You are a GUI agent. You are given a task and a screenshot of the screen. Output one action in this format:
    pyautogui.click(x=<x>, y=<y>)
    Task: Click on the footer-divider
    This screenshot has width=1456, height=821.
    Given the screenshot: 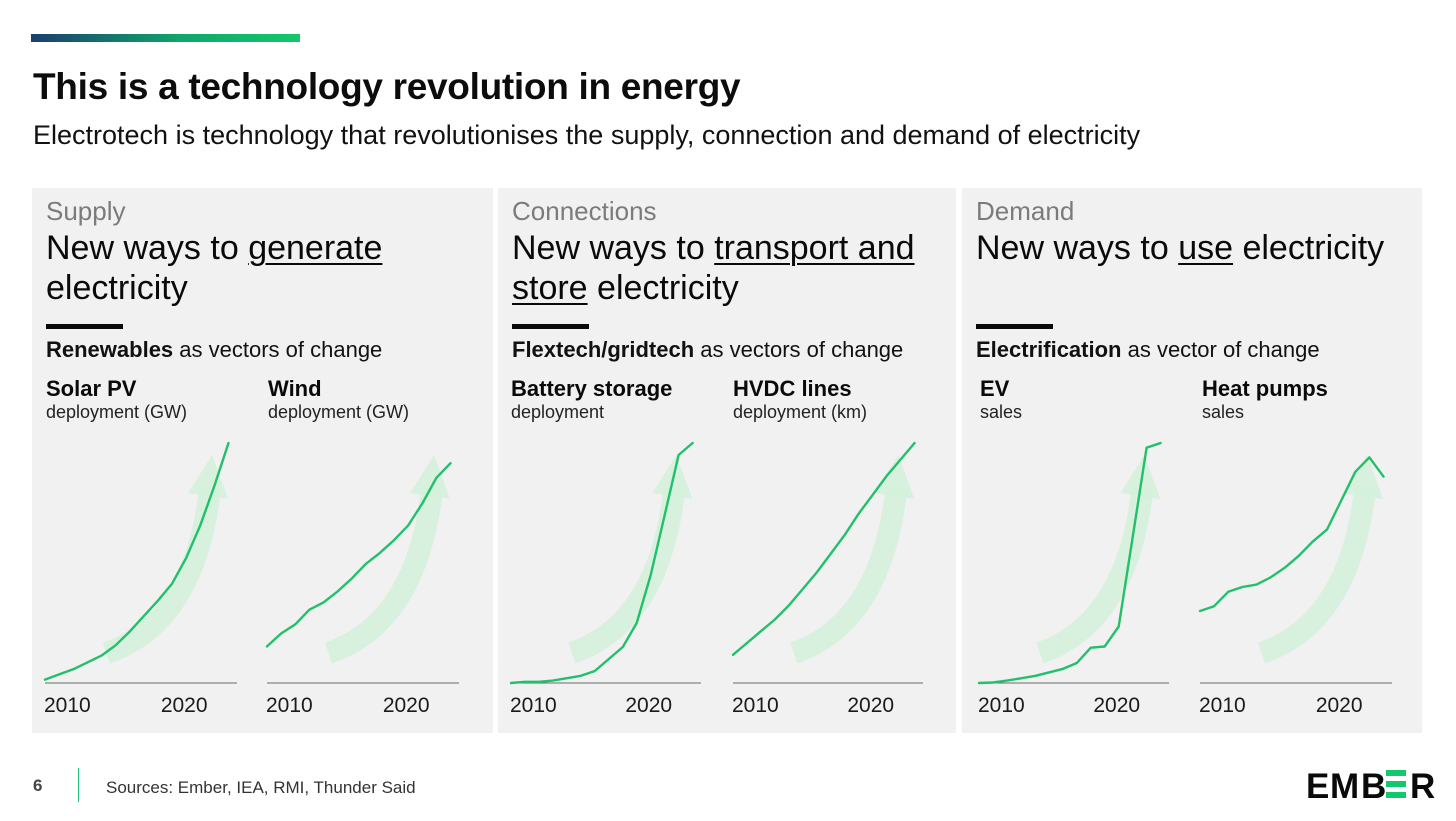 What is the action you would take?
    pyautogui.click(x=78, y=785)
    